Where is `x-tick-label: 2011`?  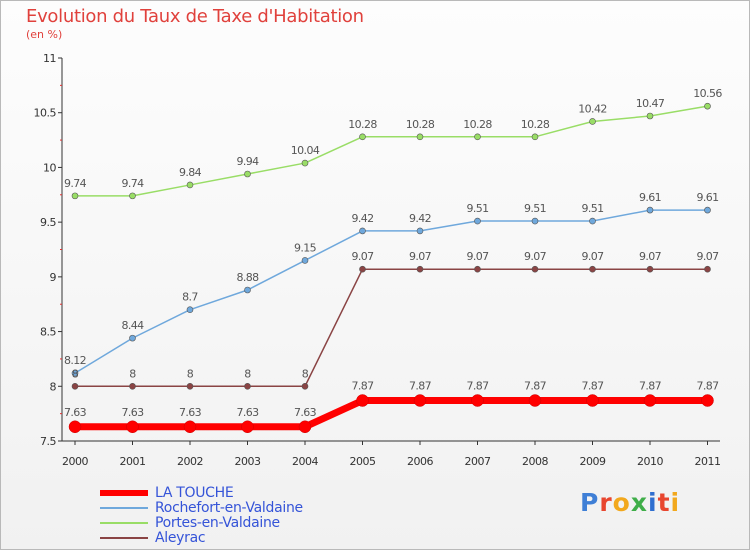 x-tick-label: 2011 is located at coordinates (708, 461).